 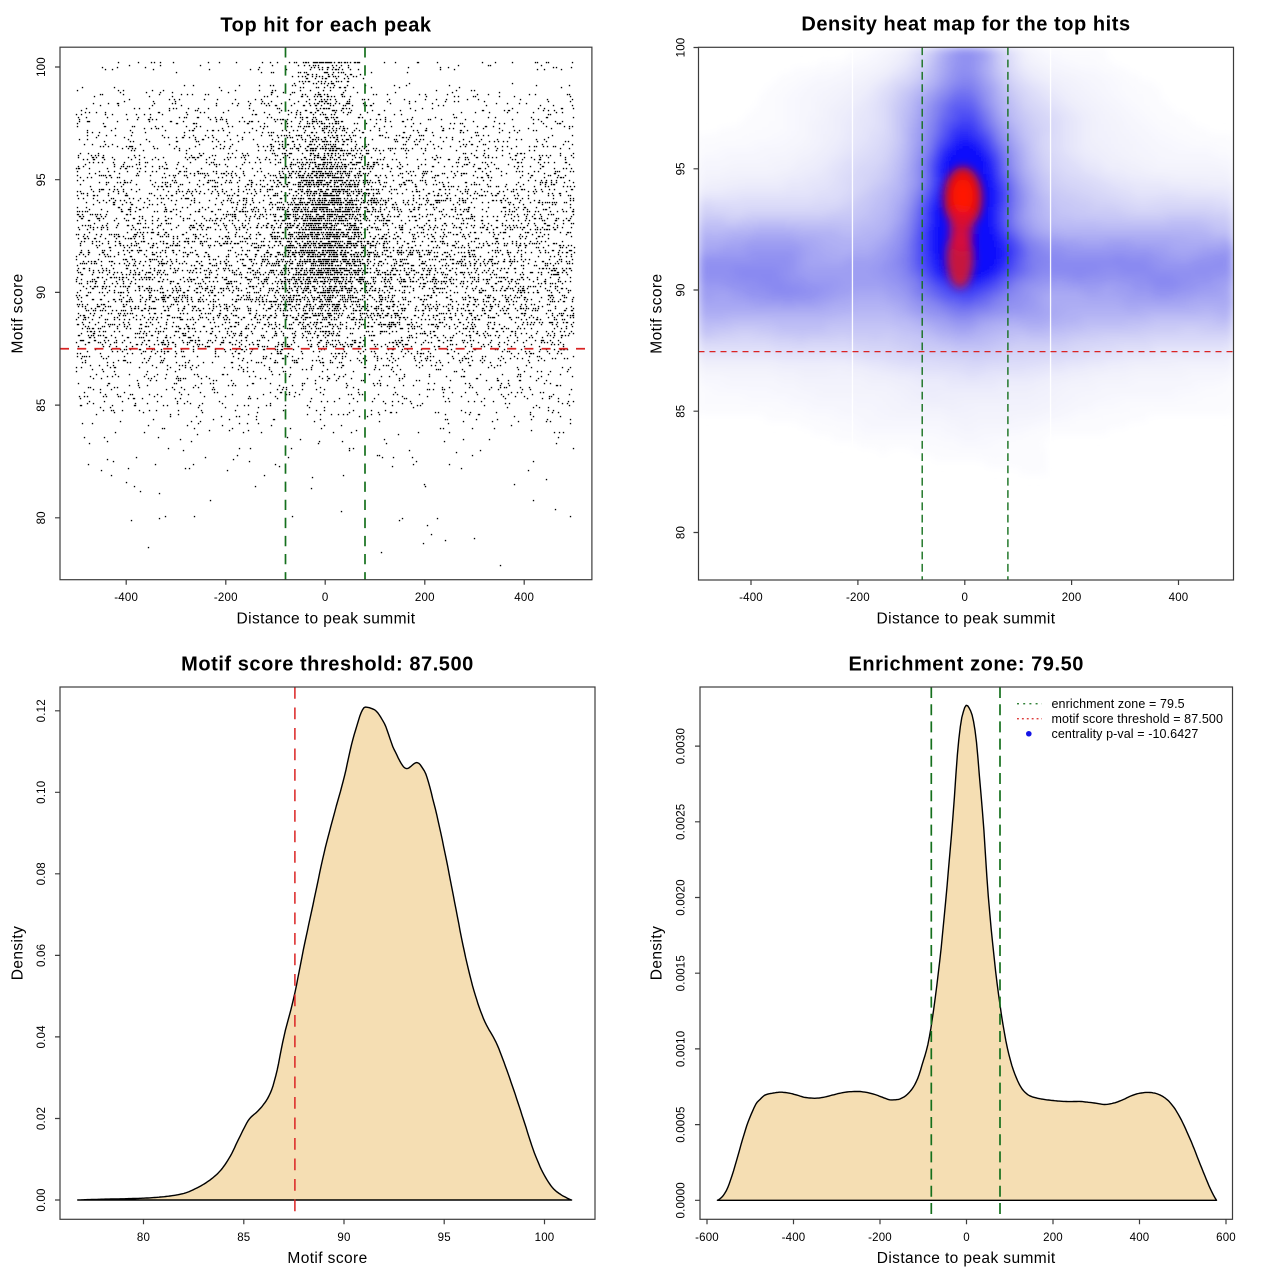 What do you see at coordinates (42, 792) in the screenshot?
I see `svg-text: 0.10` at bounding box center [42, 792].